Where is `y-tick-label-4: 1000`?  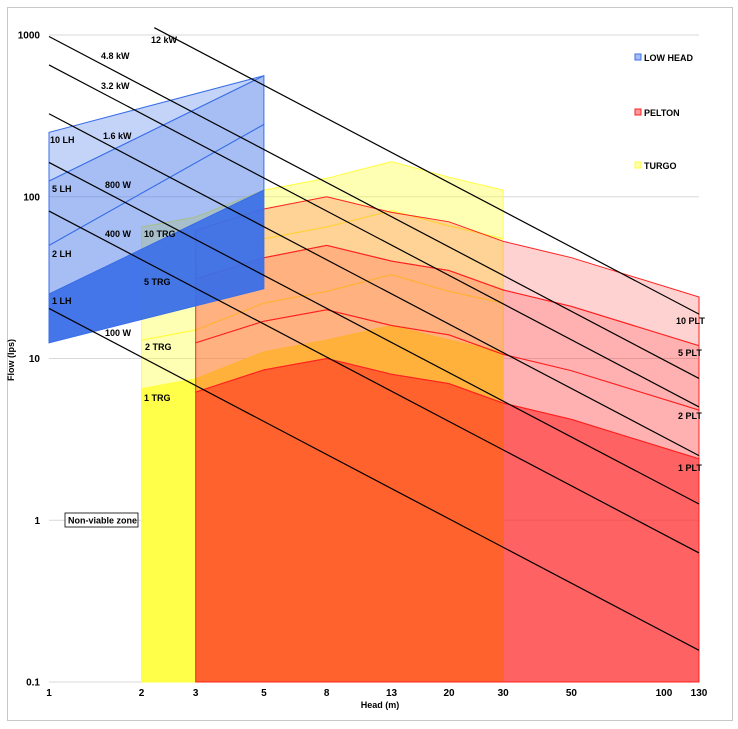 y-tick-label-4: 1000 is located at coordinates (29, 36).